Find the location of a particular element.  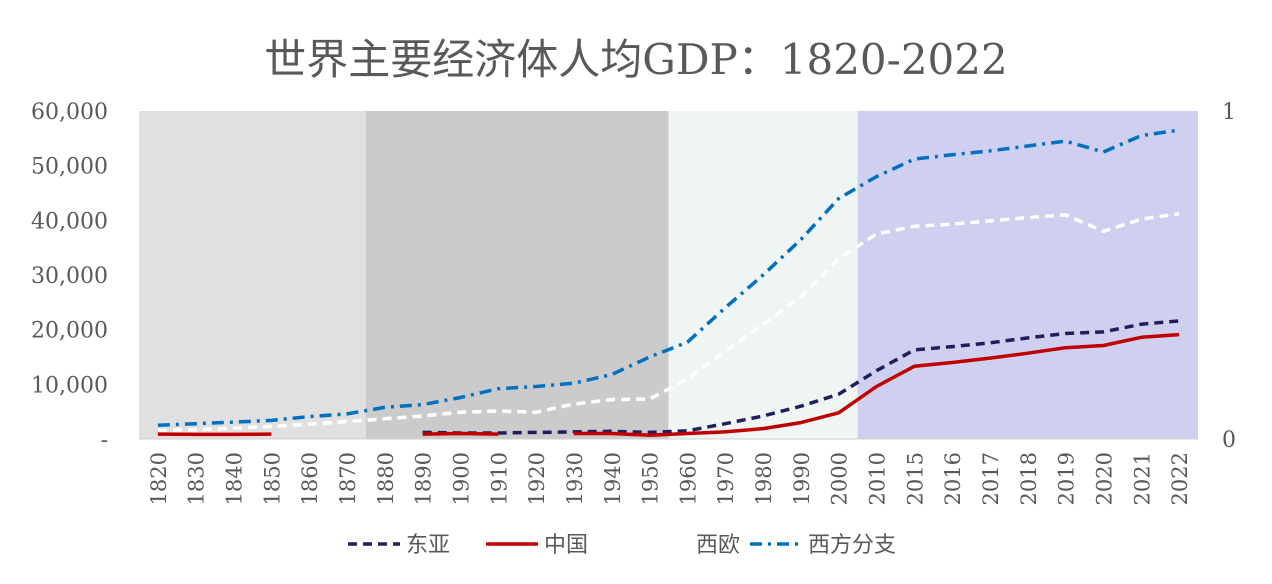

x-tick-label: 2020 is located at coordinates (1104, 478).